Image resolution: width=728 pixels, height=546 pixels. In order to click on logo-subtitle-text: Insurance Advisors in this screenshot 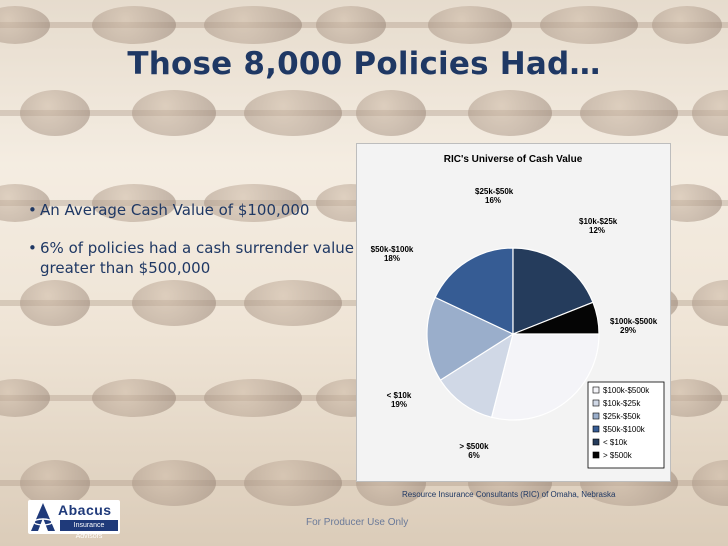, I will do `click(89, 530)`.